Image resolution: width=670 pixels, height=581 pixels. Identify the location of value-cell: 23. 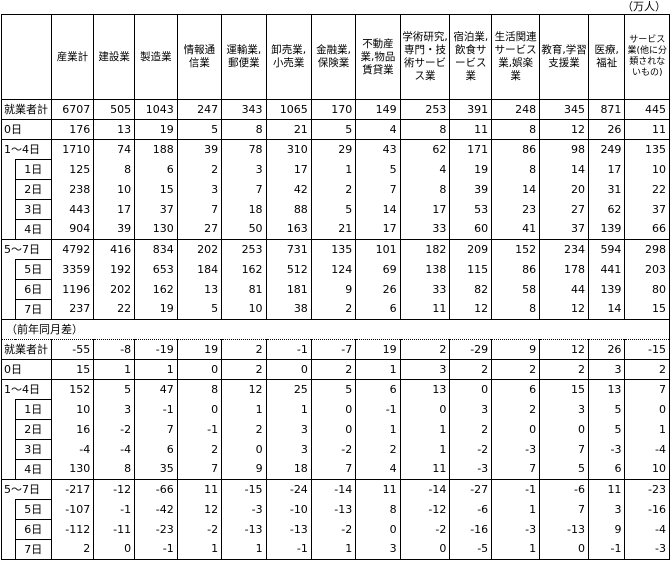
(516, 209).